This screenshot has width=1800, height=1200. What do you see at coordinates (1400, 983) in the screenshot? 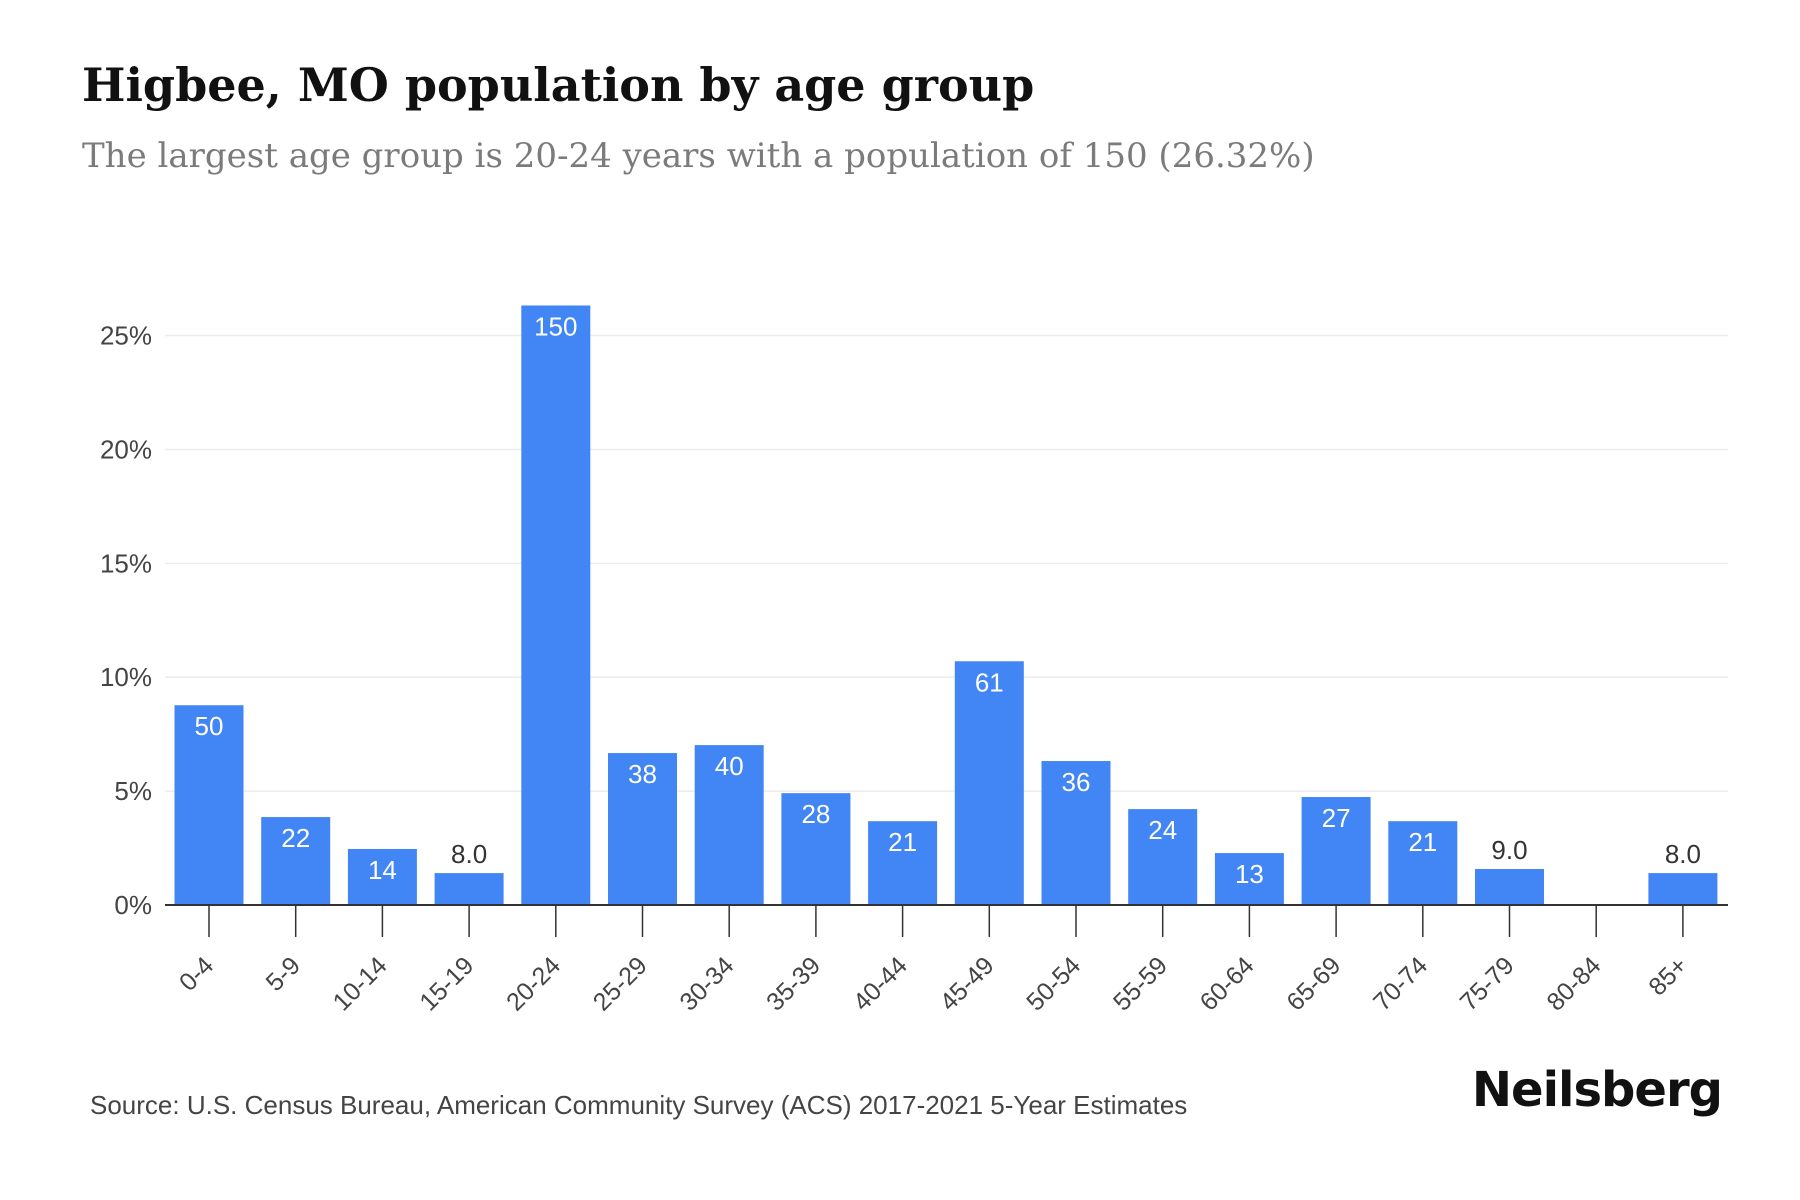
I see `x-tick-label: 70-74` at bounding box center [1400, 983].